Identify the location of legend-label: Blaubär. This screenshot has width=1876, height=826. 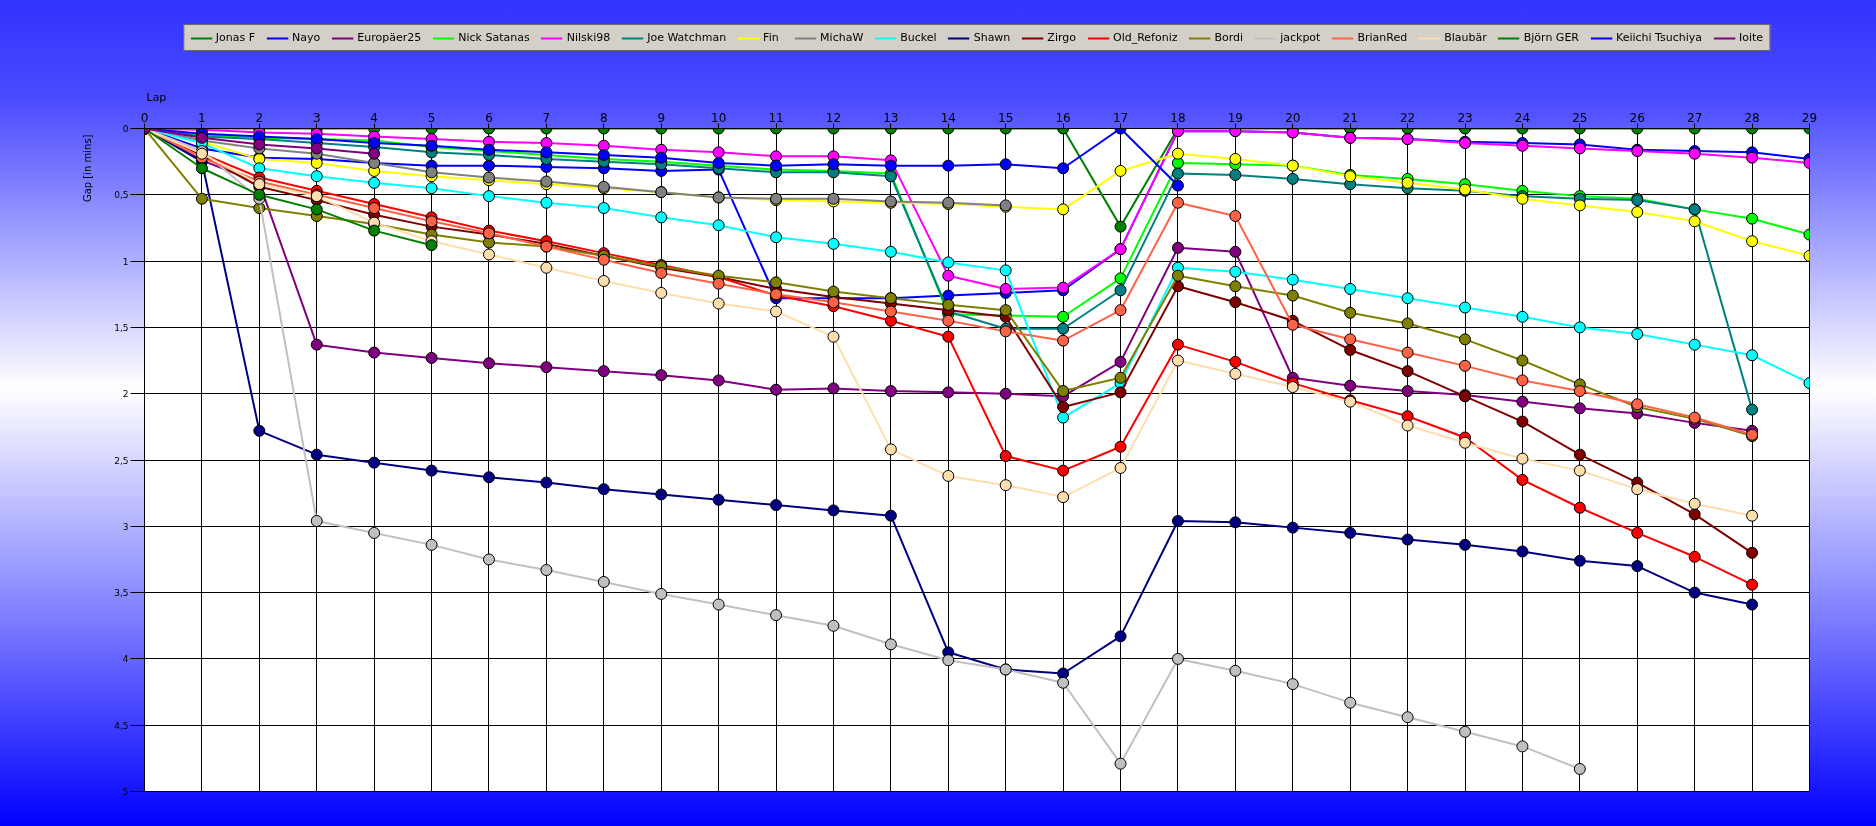
(1465, 37).